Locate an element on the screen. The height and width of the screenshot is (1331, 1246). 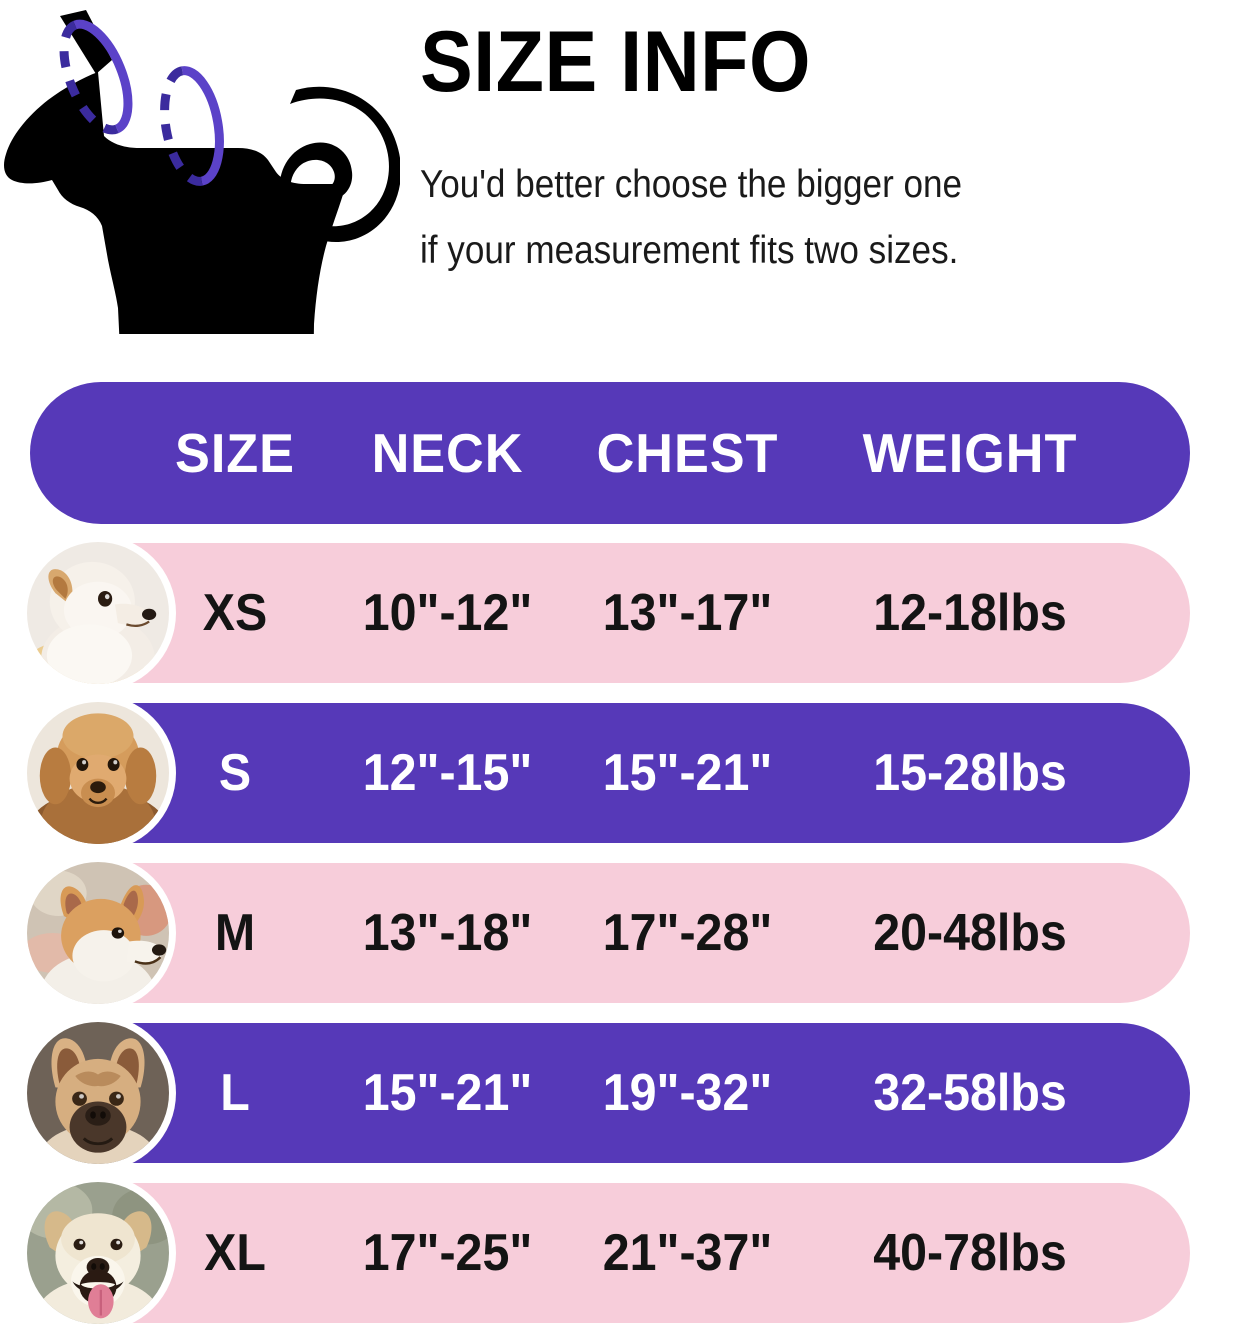
cell-size: L is located at coordinates (235, 1093).